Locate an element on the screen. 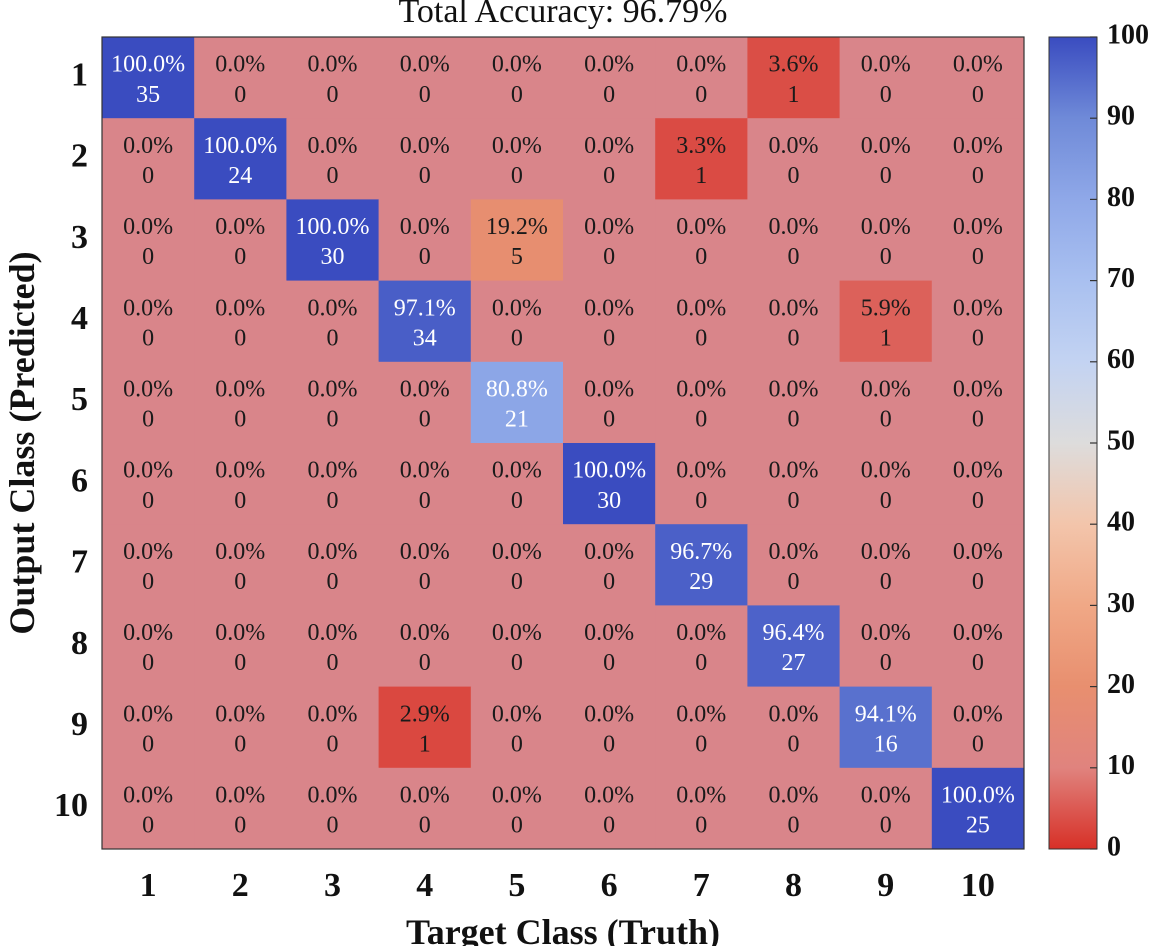 The height and width of the screenshot is (951, 1170). matrix-cell-r2-c1: 0.0% 0 is located at coordinates (148, 159).